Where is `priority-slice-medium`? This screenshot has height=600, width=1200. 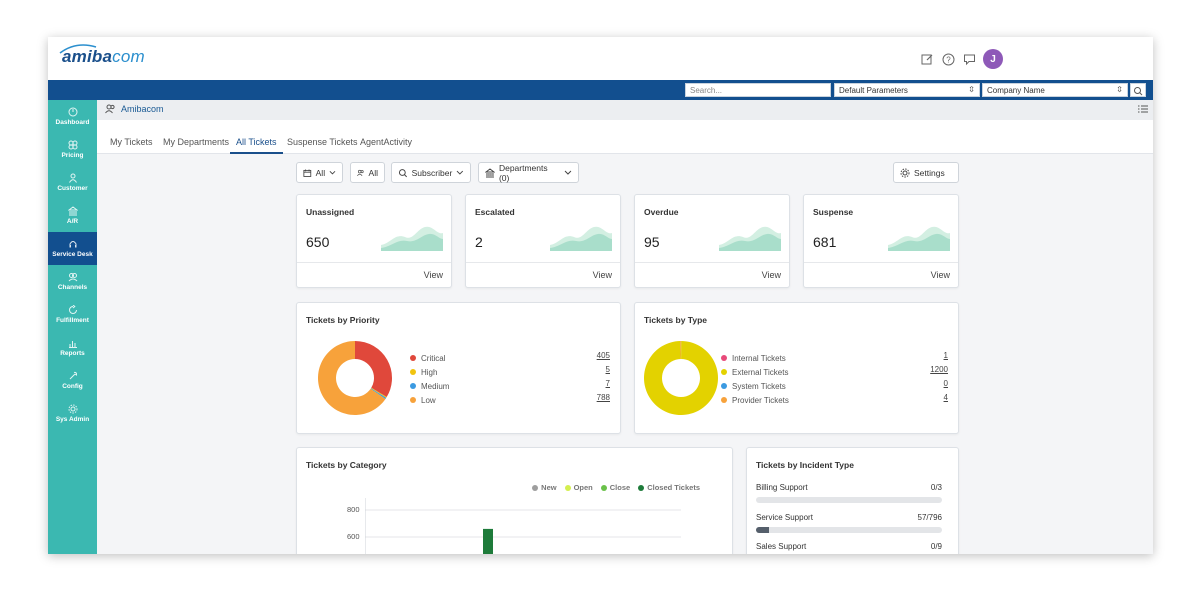
priority-slice-medium is located at coordinates (378, 394).